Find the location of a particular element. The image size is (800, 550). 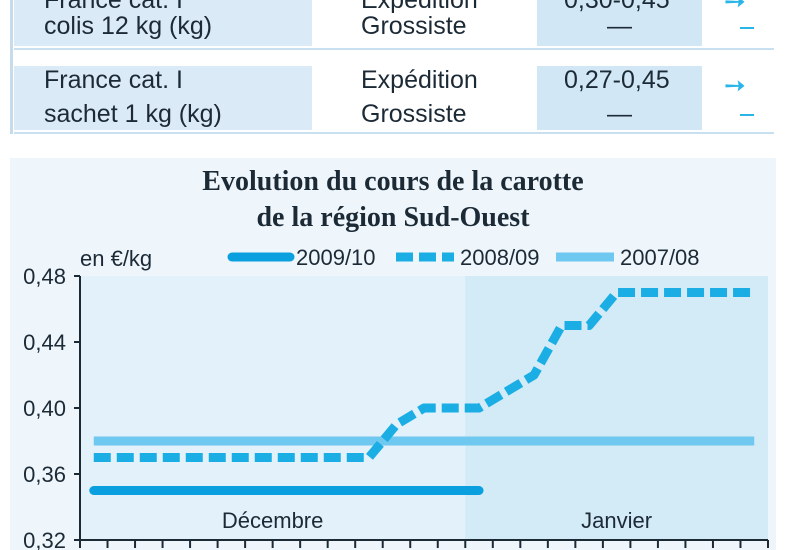

price-line1: 0,30-0,45 is located at coordinates (617, 7).